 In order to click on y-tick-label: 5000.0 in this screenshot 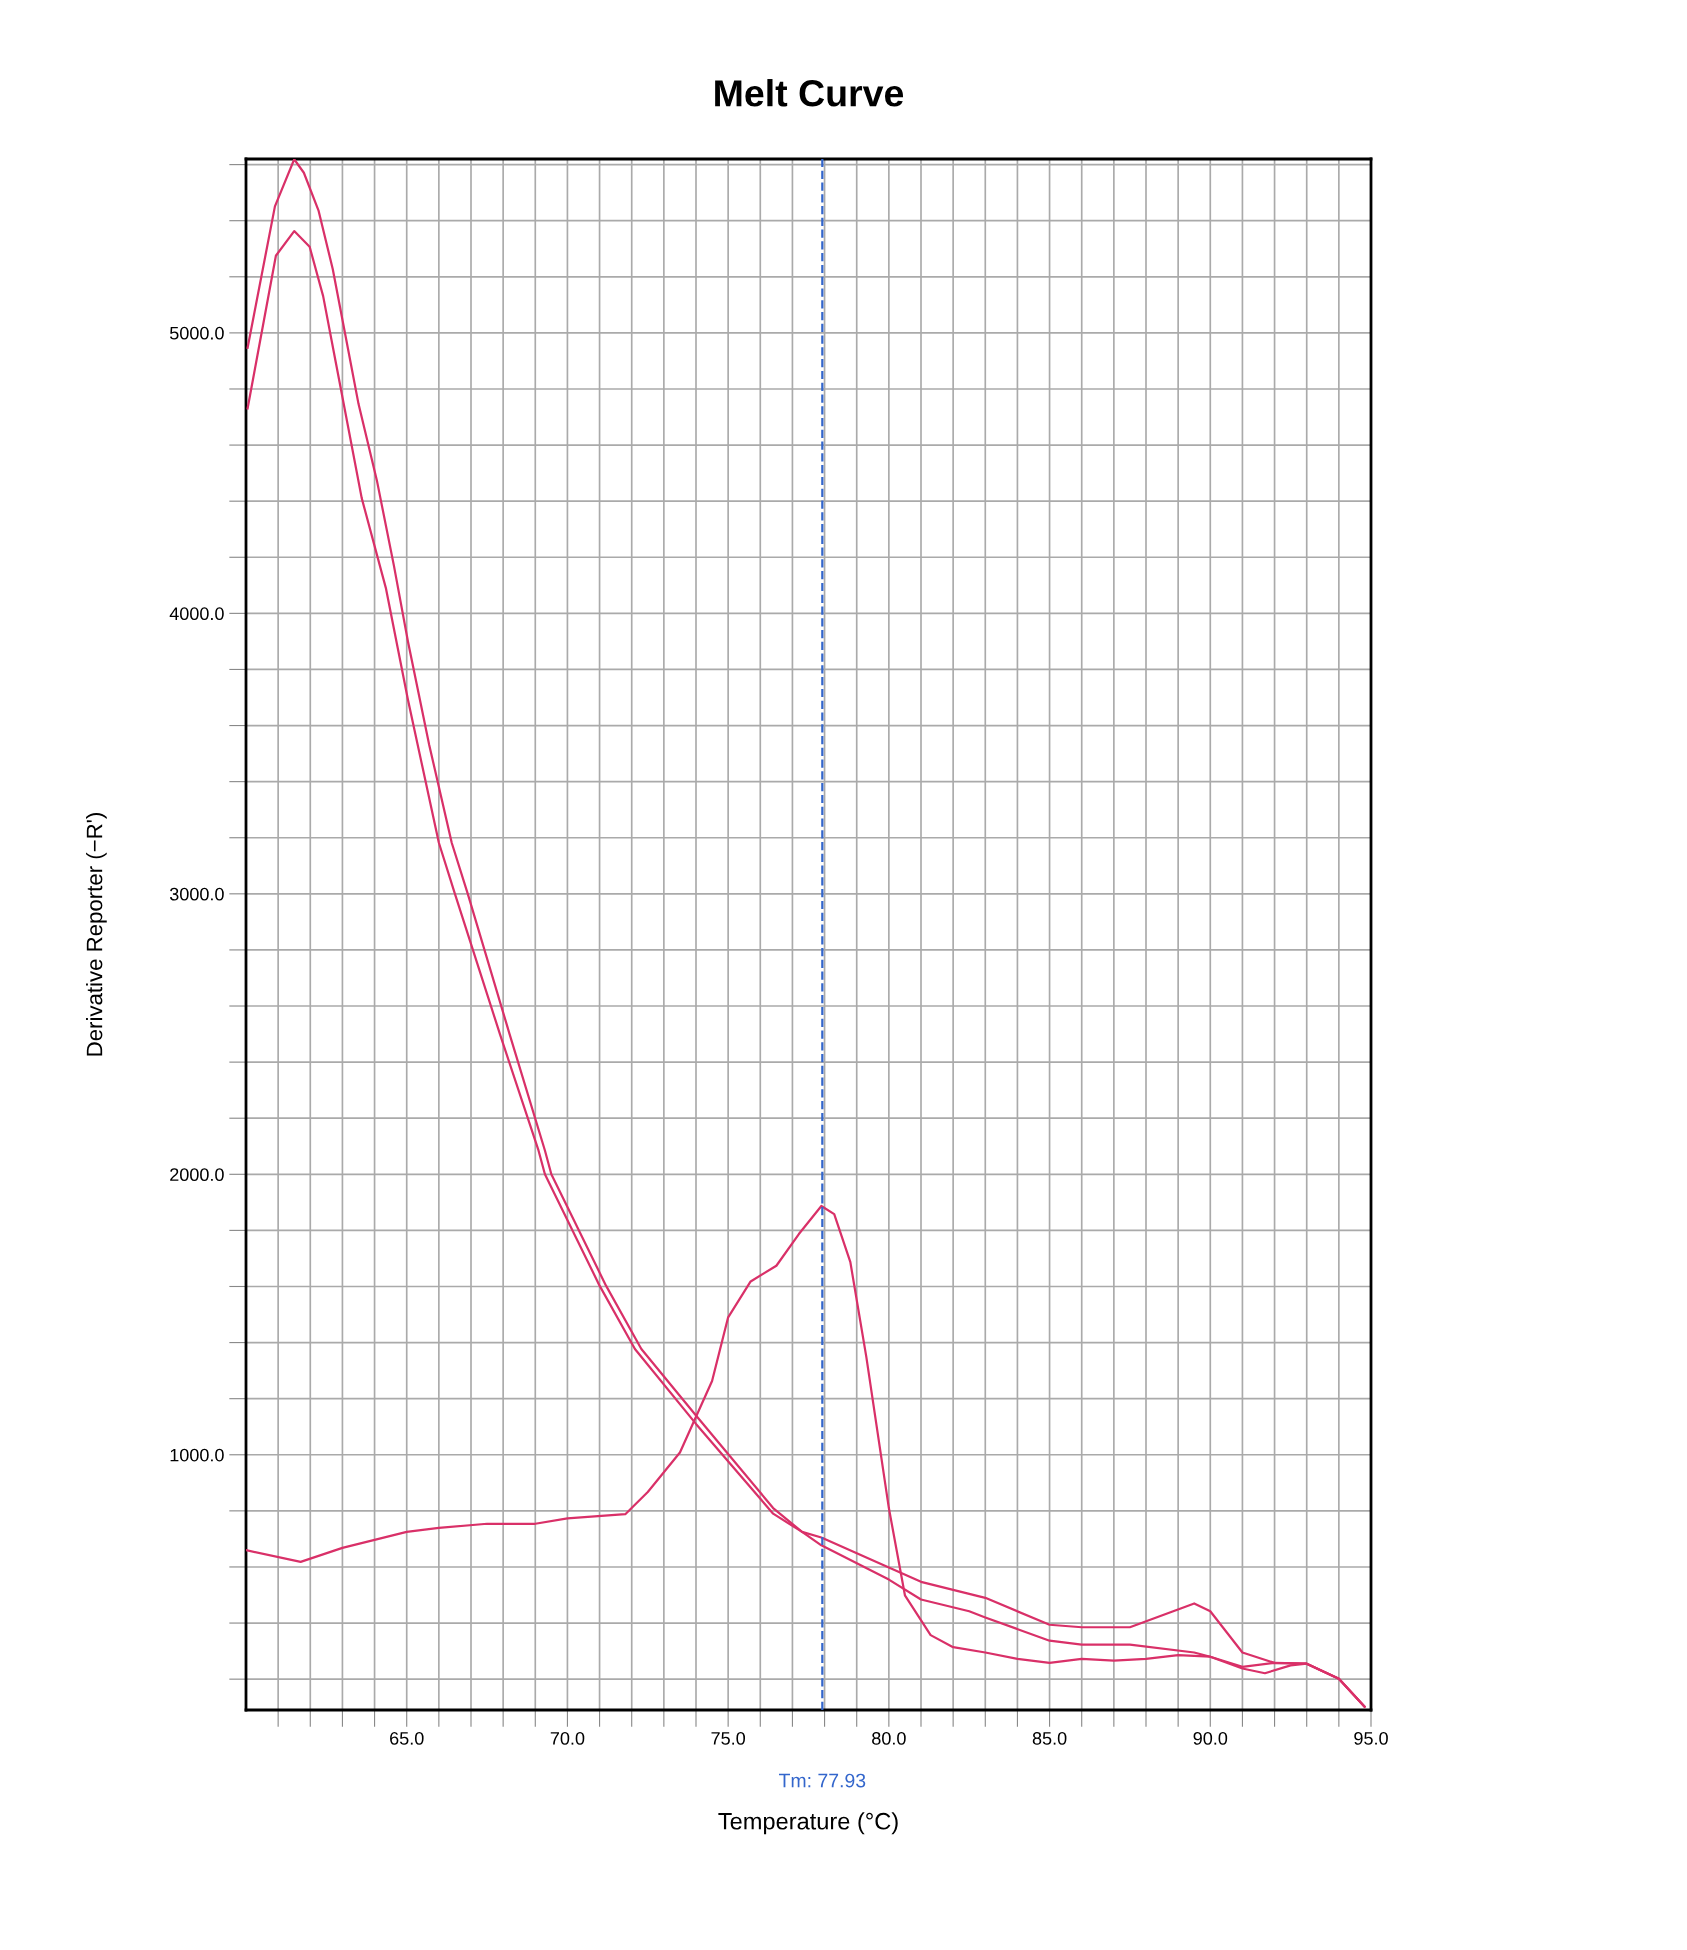, I will do `click(196, 333)`.